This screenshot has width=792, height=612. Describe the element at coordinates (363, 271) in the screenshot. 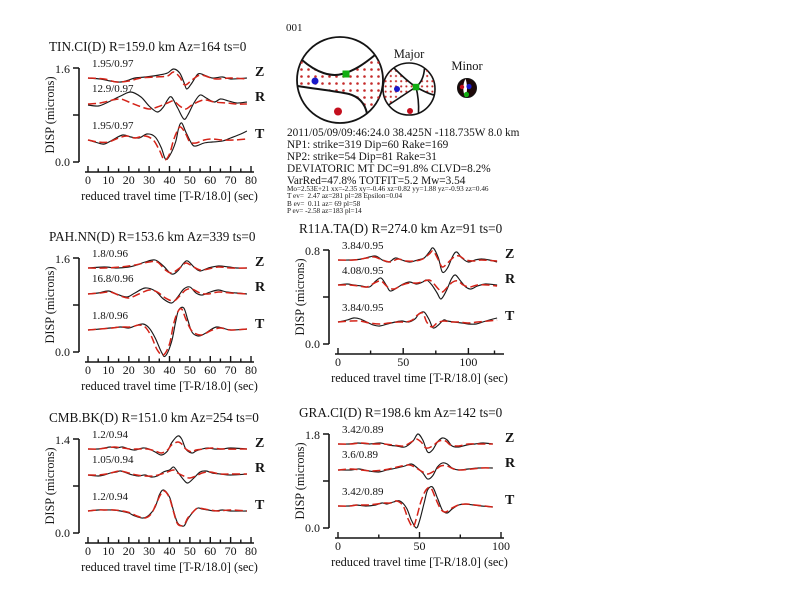

I see `amplitude-scale-label: 4.08/0.95` at that location.